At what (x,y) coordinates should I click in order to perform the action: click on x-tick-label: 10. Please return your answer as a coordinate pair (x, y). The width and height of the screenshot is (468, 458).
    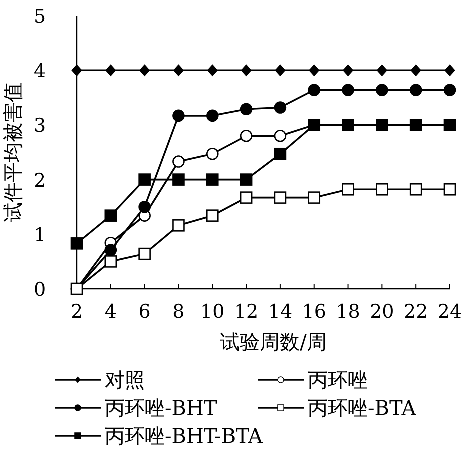
    Looking at the image, I should click on (212, 312).